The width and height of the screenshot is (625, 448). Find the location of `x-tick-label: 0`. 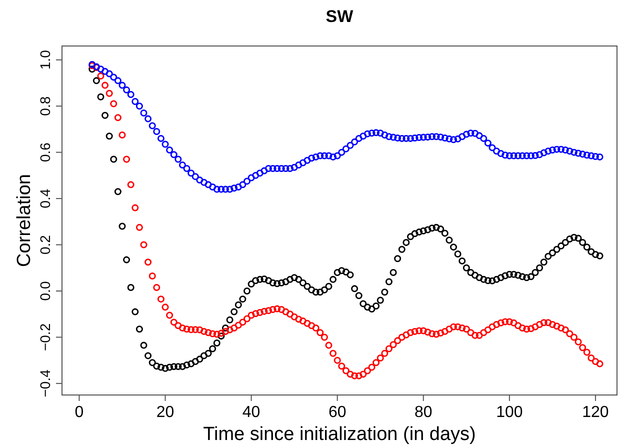

x-tick-label: 0 is located at coordinates (79, 412).